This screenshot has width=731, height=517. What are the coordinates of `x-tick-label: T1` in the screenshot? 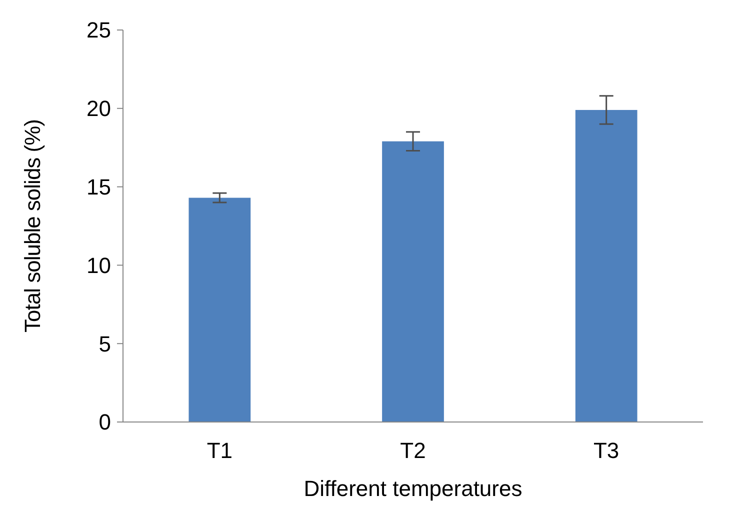 It's located at (219, 450).